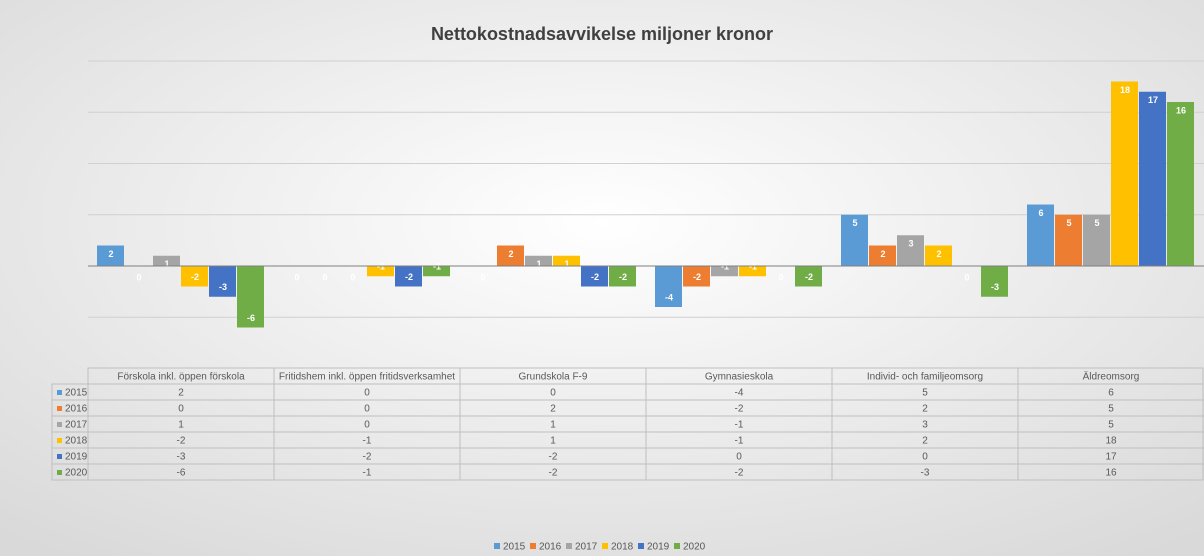 The height and width of the screenshot is (556, 1204). What do you see at coordinates (739, 377) in the screenshot?
I see `table-header-cell: Gymnasieskola` at bounding box center [739, 377].